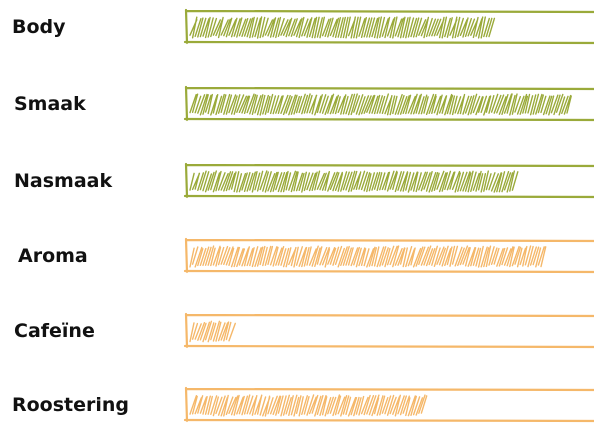 This screenshot has width=594, height=428. What do you see at coordinates (71, 405) in the screenshot?
I see `rating-label: Roostering` at bounding box center [71, 405].